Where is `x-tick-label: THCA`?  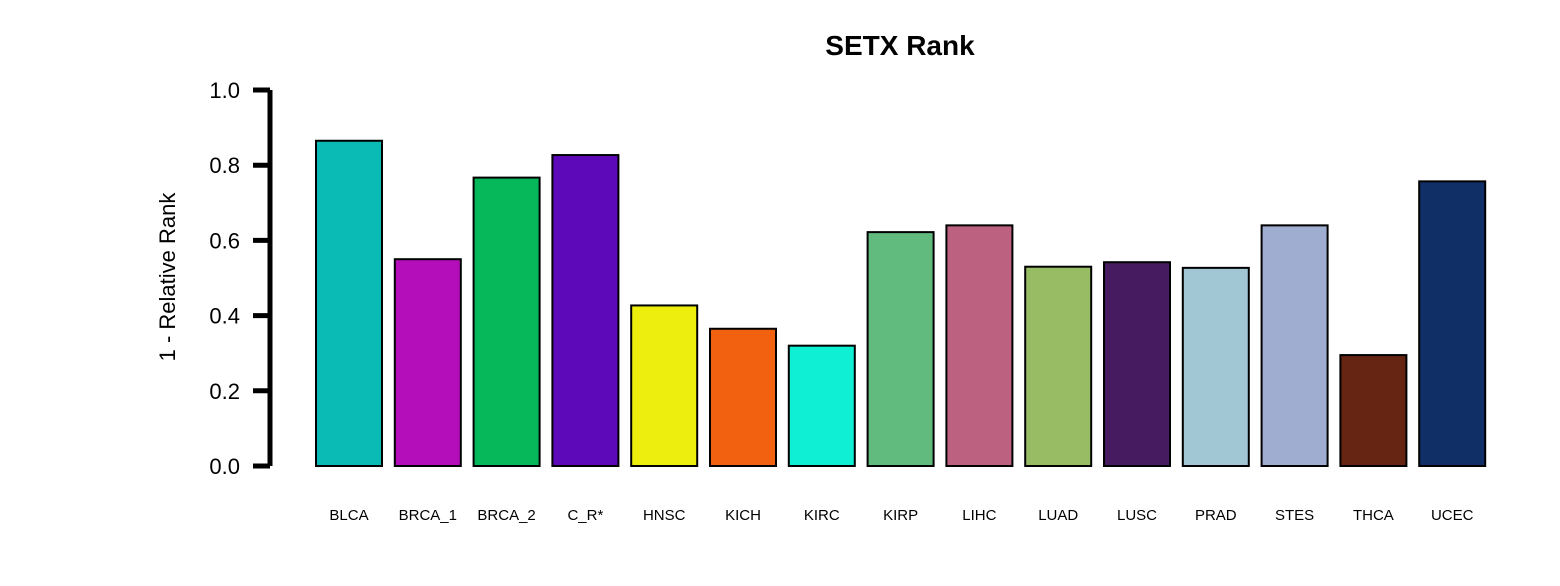 x-tick-label: THCA is located at coordinates (1373, 515).